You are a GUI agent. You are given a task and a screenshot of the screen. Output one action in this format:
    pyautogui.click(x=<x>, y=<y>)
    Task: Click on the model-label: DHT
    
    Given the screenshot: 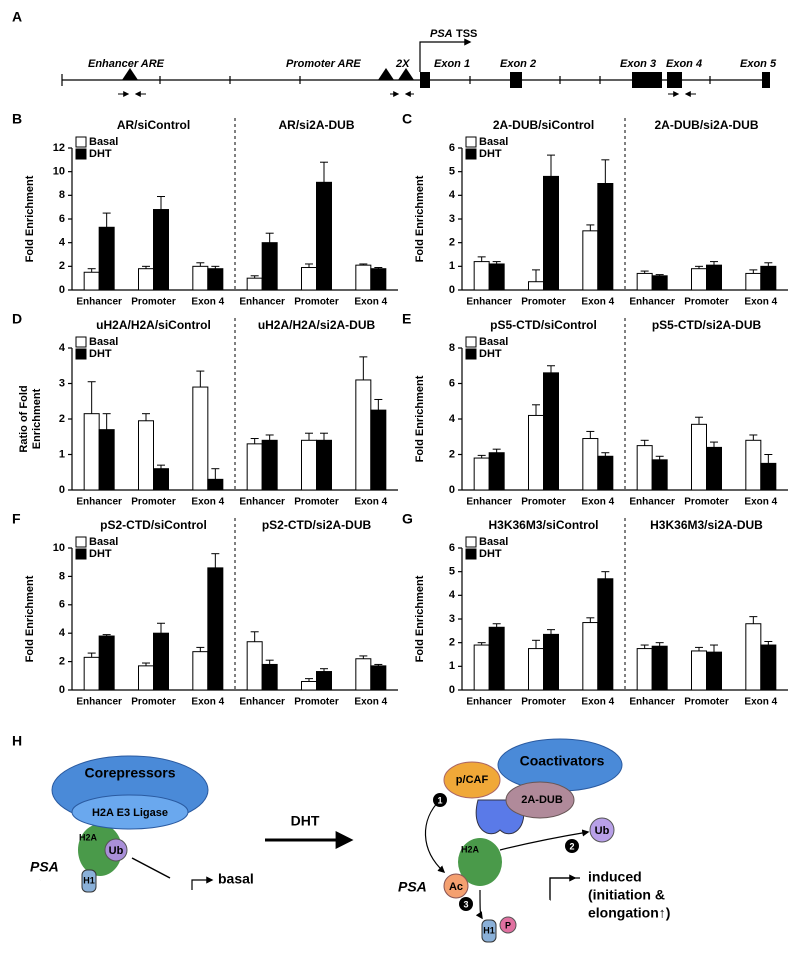 What is the action you would take?
    pyautogui.click(x=305, y=821)
    